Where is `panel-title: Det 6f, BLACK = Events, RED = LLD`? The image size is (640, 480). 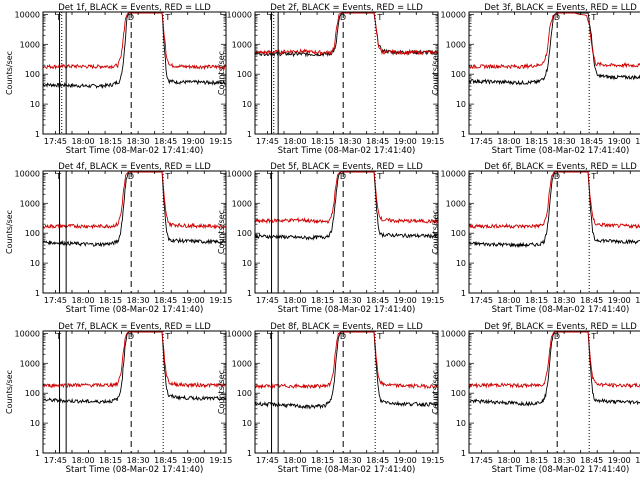
panel-title: Det 6f, BLACK = Events, RED = LLD is located at coordinates (560, 167).